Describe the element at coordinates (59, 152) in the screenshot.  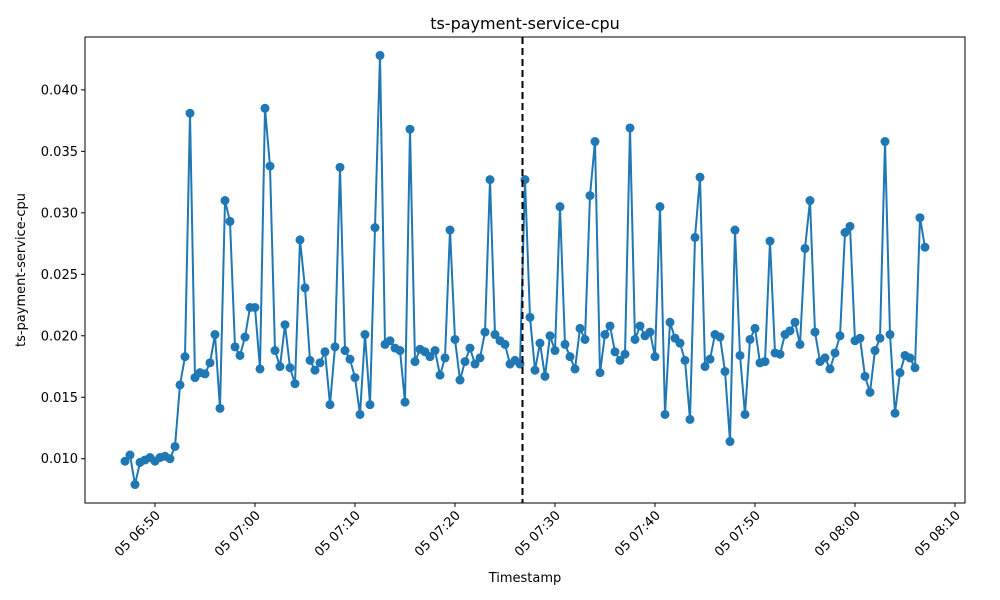
I see `y-tick-label: 0.035` at that location.